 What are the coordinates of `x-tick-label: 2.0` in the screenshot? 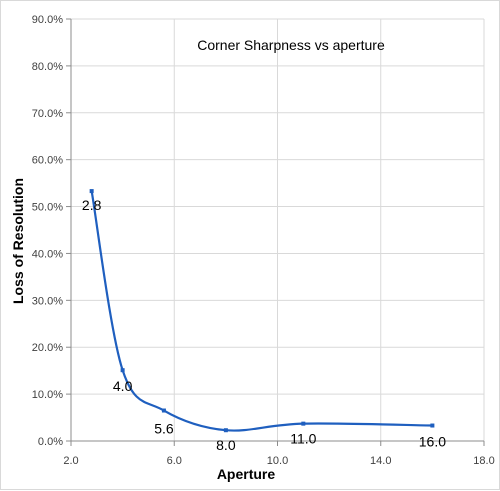 It's located at (70, 461).